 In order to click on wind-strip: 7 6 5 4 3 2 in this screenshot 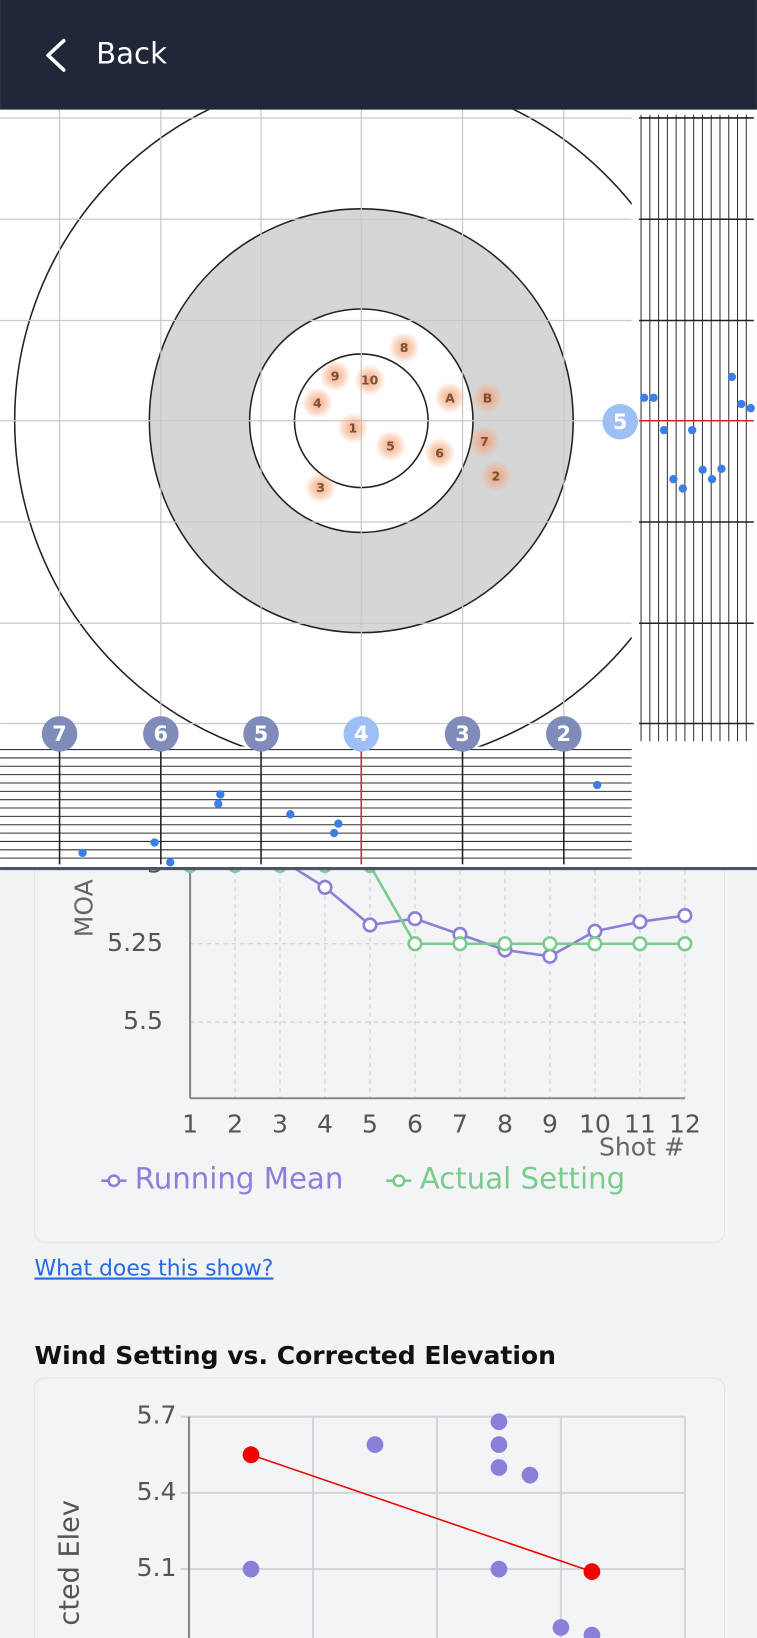, I will do `click(316, 791)`.